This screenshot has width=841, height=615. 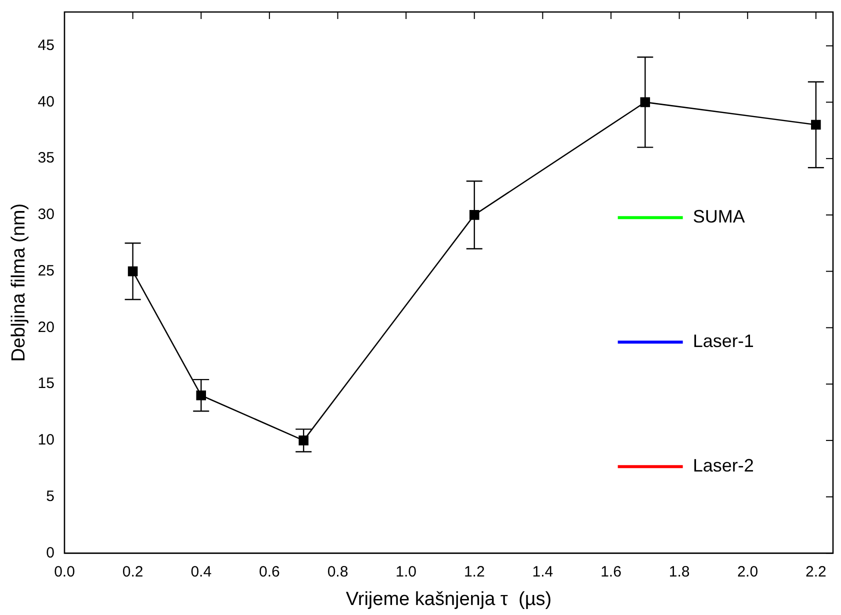 I want to click on x-tick-label: 0.8, so click(x=337, y=571).